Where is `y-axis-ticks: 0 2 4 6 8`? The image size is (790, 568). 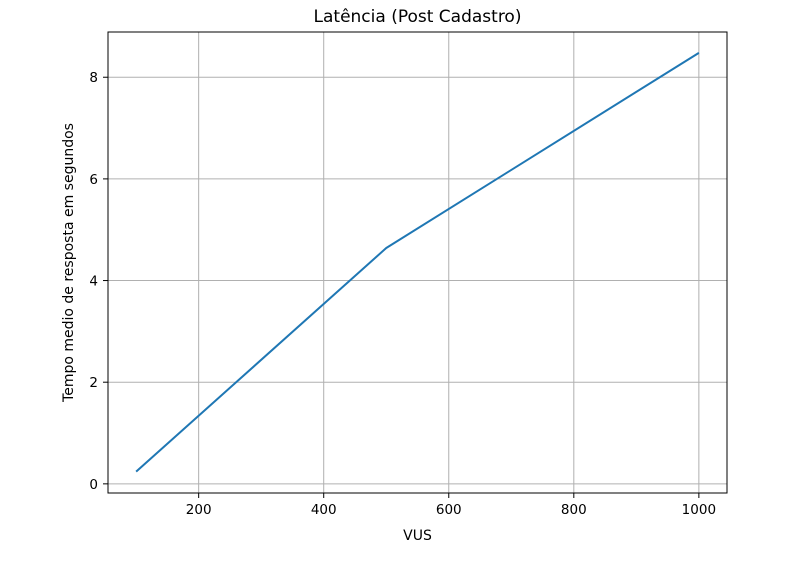 y-axis-ticks: 0 2 4 6 8 is located at coordinates (98, 281).